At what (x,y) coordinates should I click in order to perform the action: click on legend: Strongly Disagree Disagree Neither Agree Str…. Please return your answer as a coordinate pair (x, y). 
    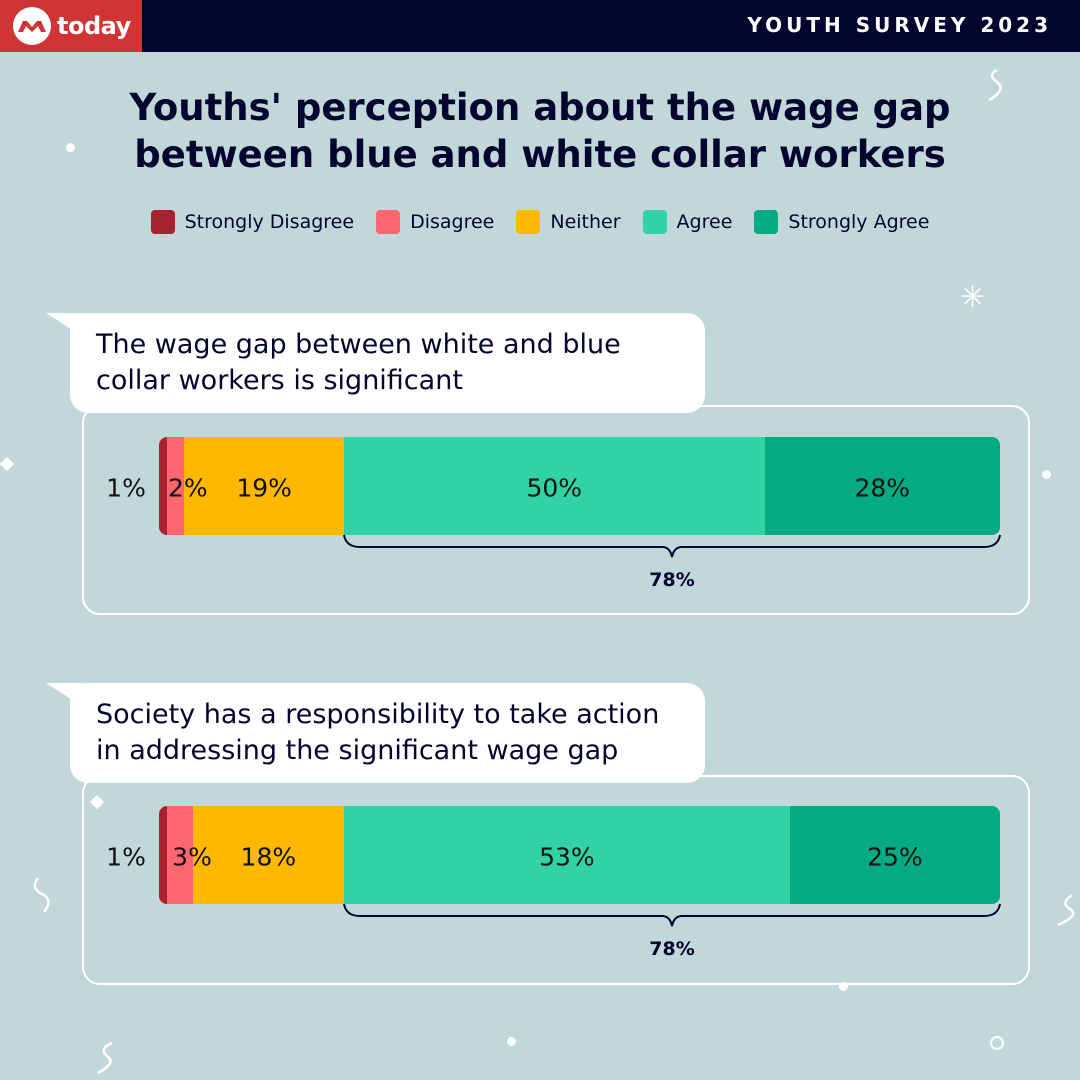
    Looking at the image, I should click on (540, 222).